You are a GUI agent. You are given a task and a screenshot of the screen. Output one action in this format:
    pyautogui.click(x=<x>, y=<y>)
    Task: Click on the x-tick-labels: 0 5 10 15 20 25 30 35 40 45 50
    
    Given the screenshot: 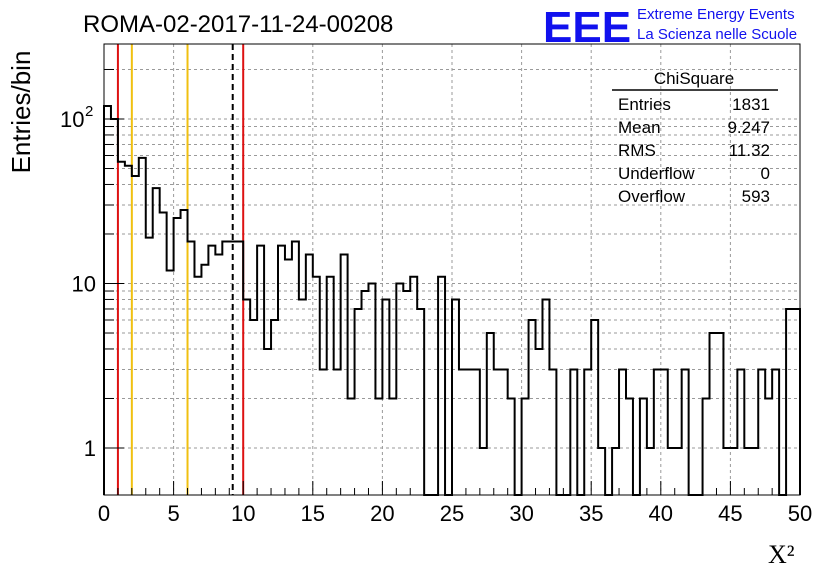 What is the action you would take?
    pyautogui.click(x=455, y=513)
    